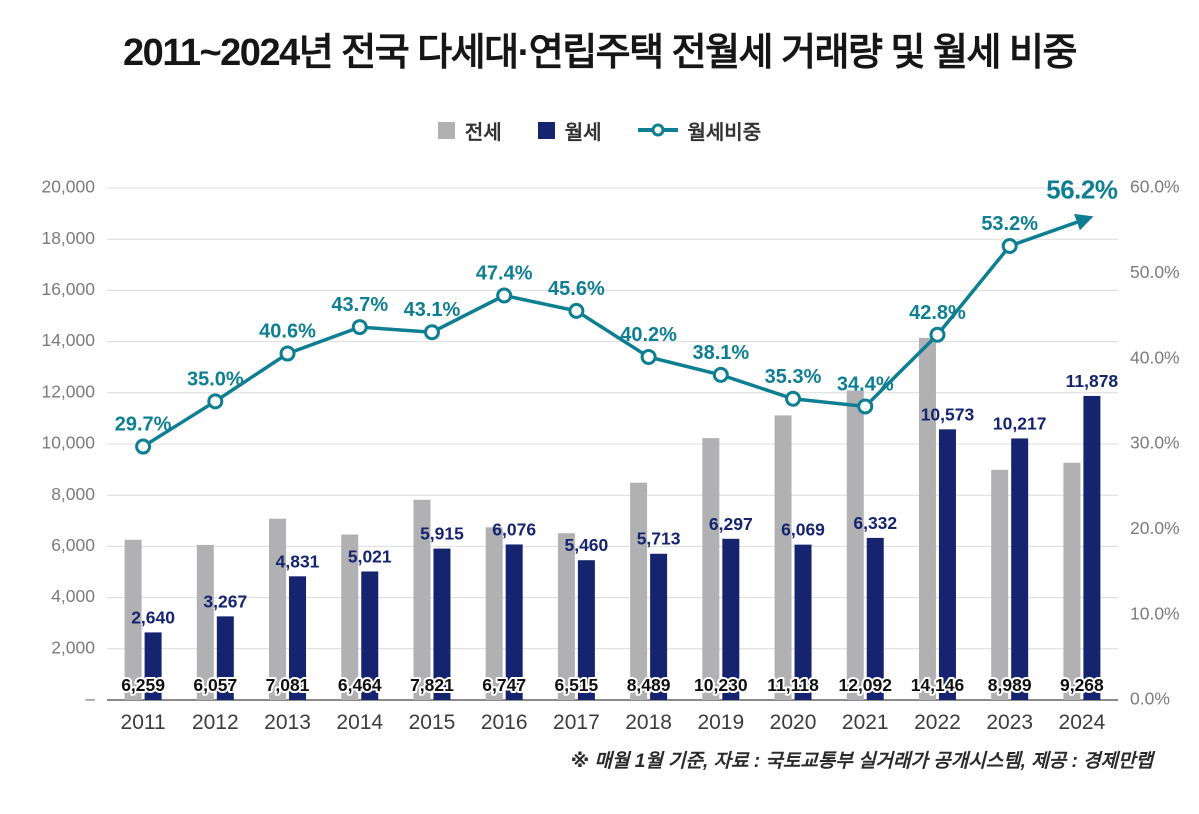 The image size is (1199, 814). What do you see at coordinates (143, 425) in the screenshot?
I see `ratio-point-label: 29.7%` at bounding box center [143, 425].